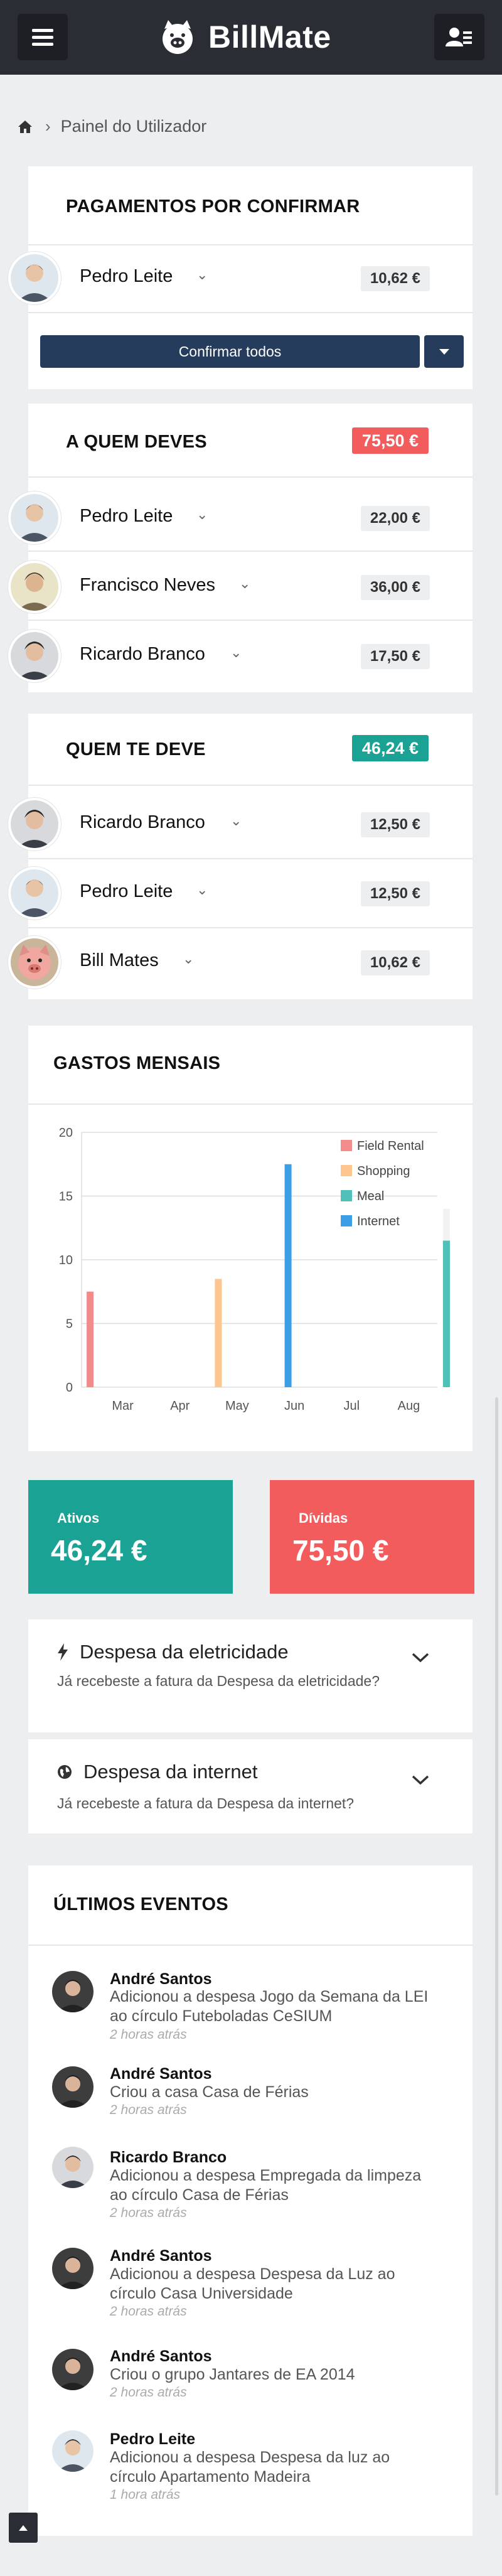 This screenshot has height=2576, width=502. What do you see at coordinates (78, 1518) in the screenshot?
I see `assets-label: Ativos` at bounding box center [78, 1518].